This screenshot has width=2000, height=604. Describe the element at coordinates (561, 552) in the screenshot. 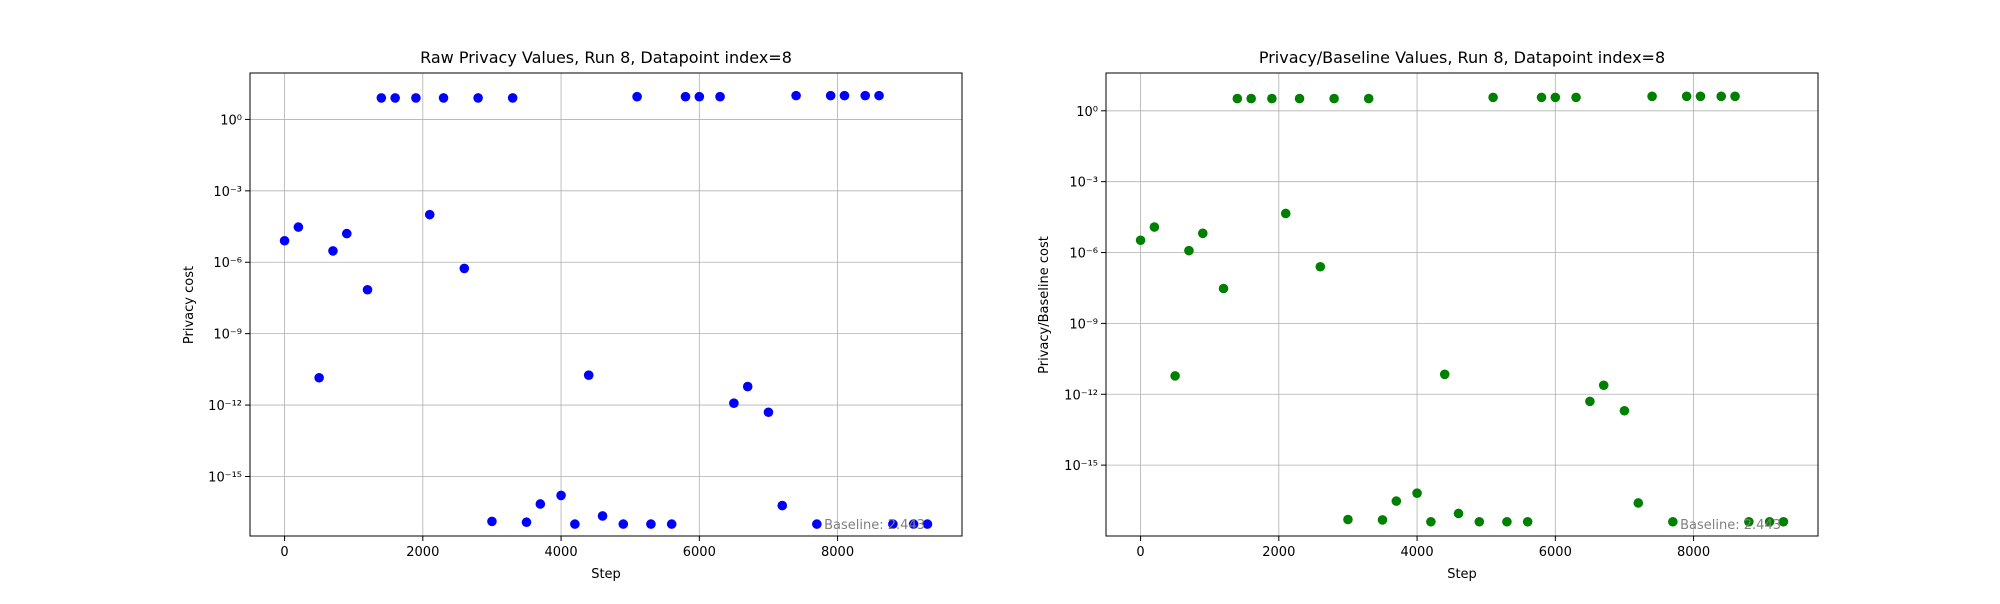

I see `x-tick-label: 4000` at that location.